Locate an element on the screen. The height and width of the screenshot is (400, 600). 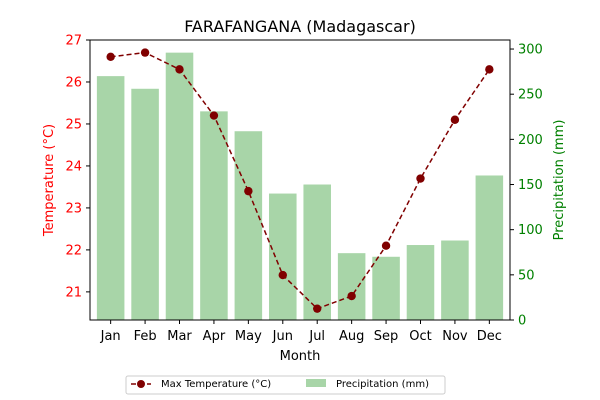
precipitation-axis-label: Precipitation (mm) is located at coordinates (559, 180).